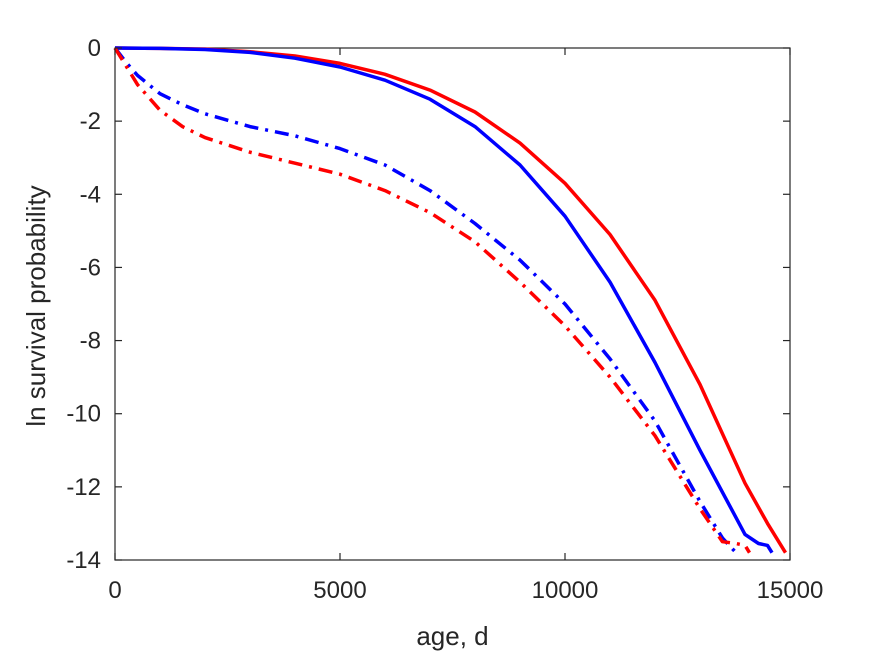  I want to click on y-tick-label: -10, so click(83, 414).